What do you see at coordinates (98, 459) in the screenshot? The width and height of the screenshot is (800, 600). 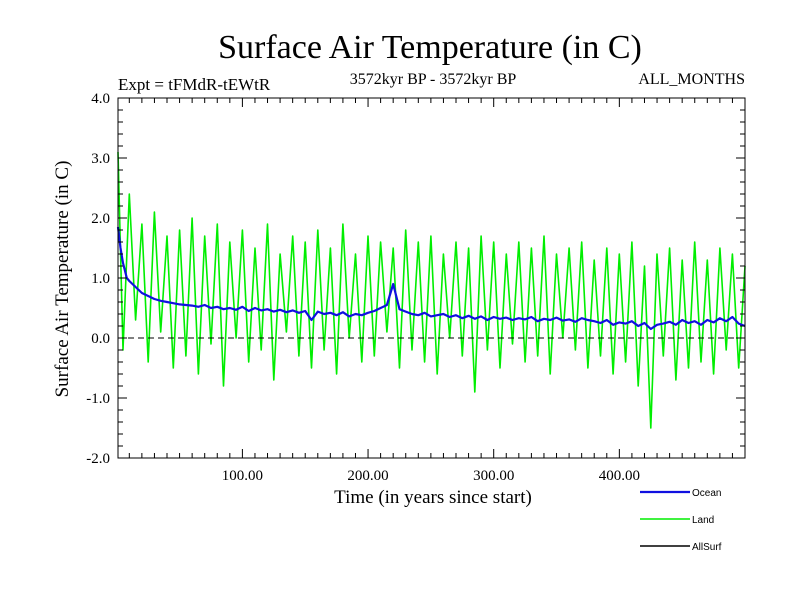 I see `y-tick-label: -2.0` at bounding box center [98, 459].